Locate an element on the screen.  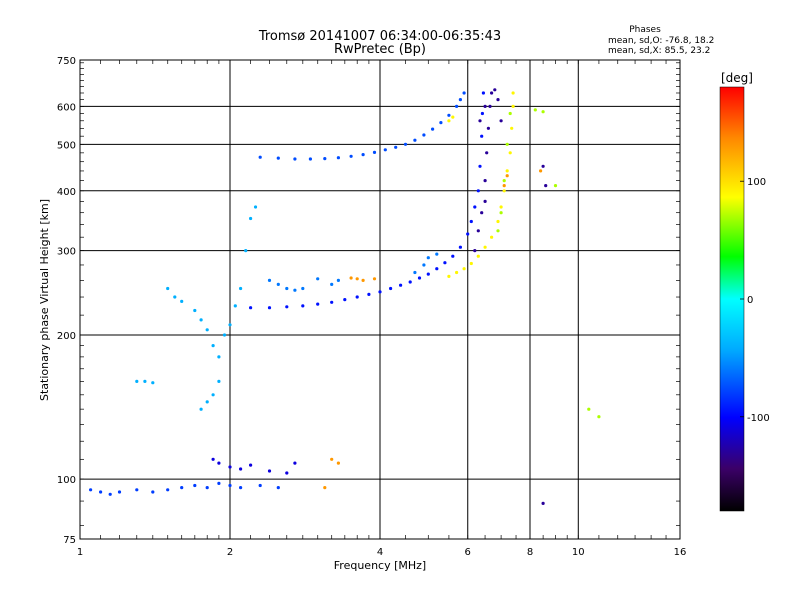
x-tick-label: 8 is located at coordinates (530, 552).